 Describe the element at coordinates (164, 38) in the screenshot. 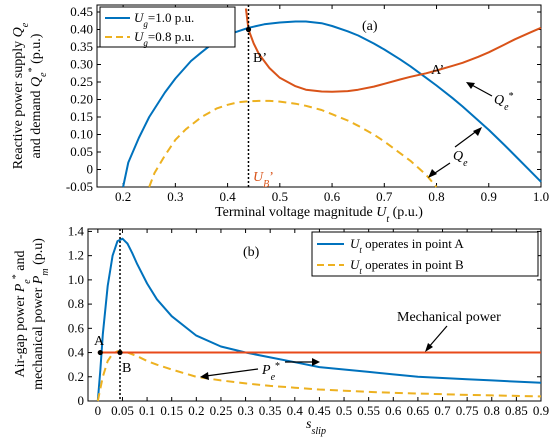

I see `legend-label-ug08: Ug=0.8 p.u.` at that location.